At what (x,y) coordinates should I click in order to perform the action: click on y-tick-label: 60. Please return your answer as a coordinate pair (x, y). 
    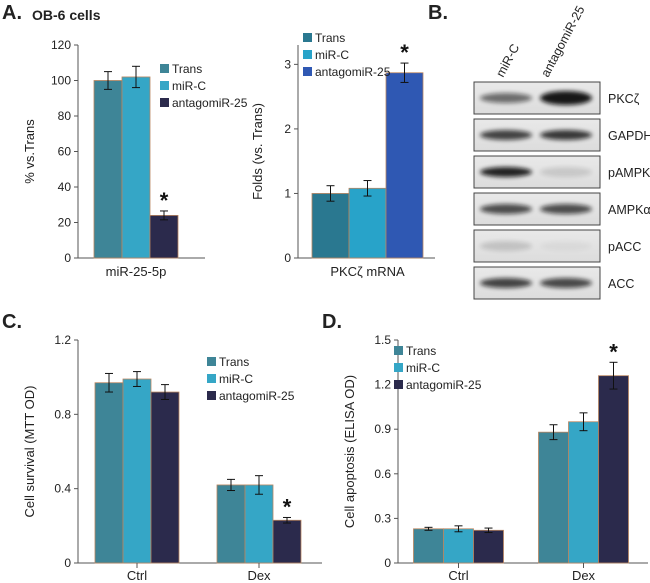
    Looking at the image, I should click on (65, 152).